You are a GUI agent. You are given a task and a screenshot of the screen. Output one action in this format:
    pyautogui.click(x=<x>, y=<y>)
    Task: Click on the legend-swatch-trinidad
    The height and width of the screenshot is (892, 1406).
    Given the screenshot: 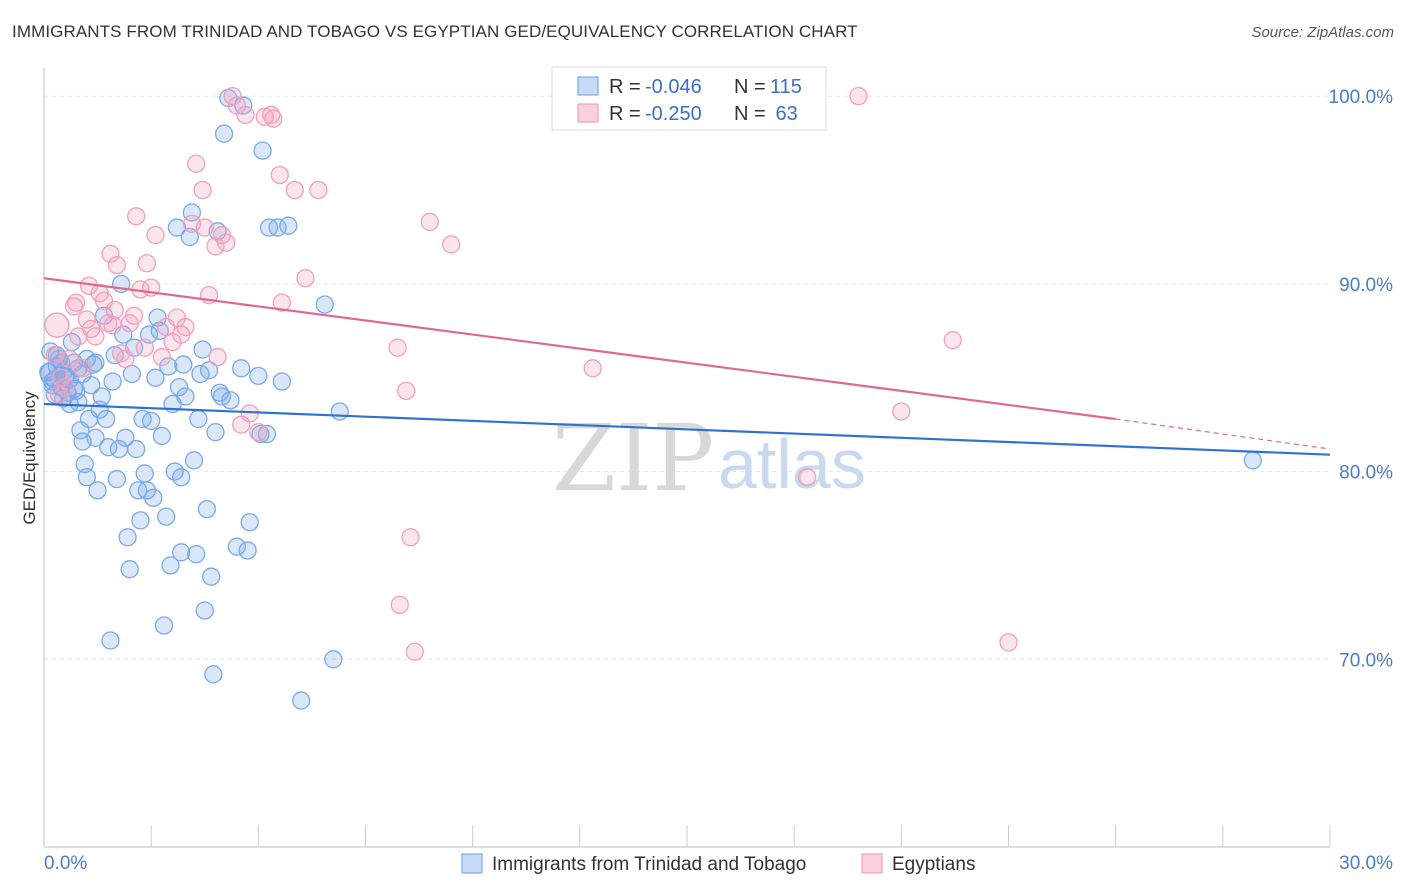 What is the action you would take?
    pyautogui.click(x=472, y=863)
    